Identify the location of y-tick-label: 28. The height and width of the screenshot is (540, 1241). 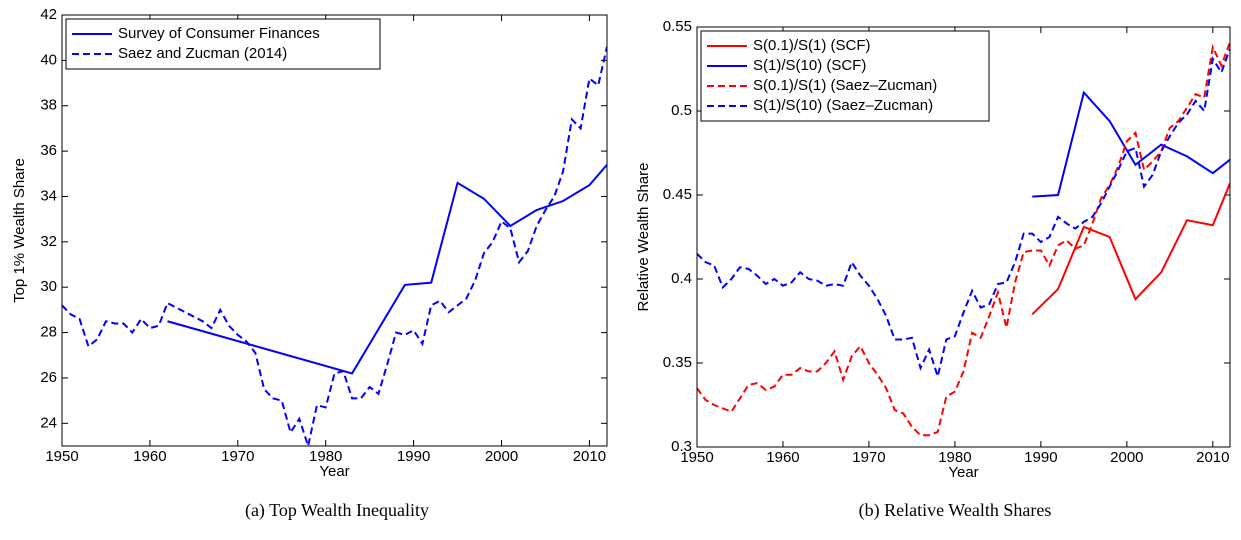
(48, 332).